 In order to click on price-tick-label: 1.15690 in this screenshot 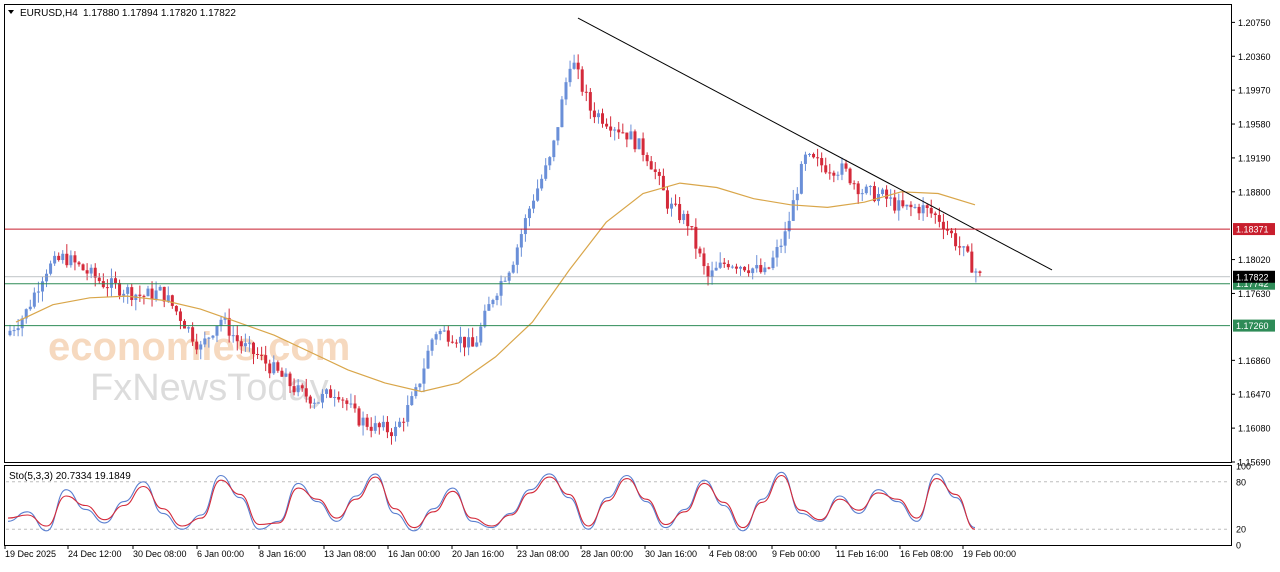, I will do `click(1254, 463)`.